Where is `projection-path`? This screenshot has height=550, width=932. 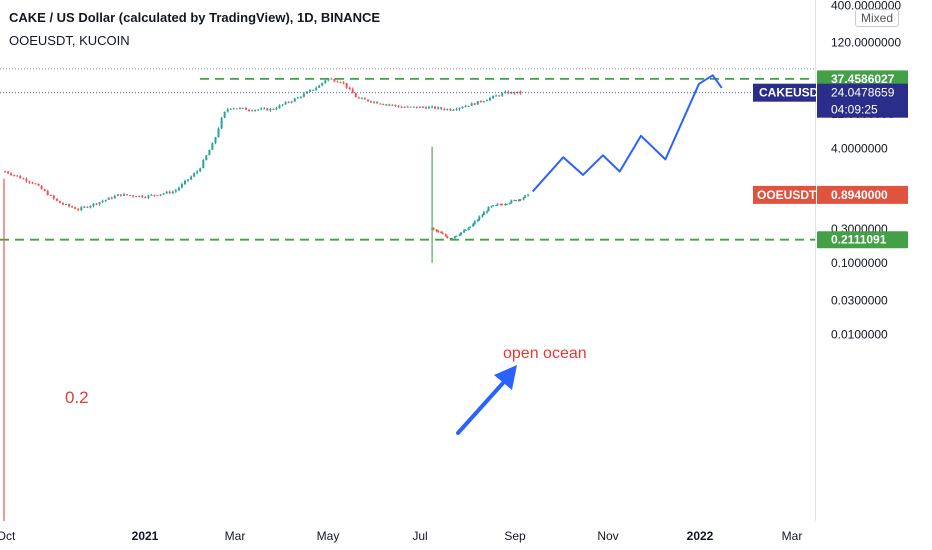 projection-path is located at coordinates (627, 133).